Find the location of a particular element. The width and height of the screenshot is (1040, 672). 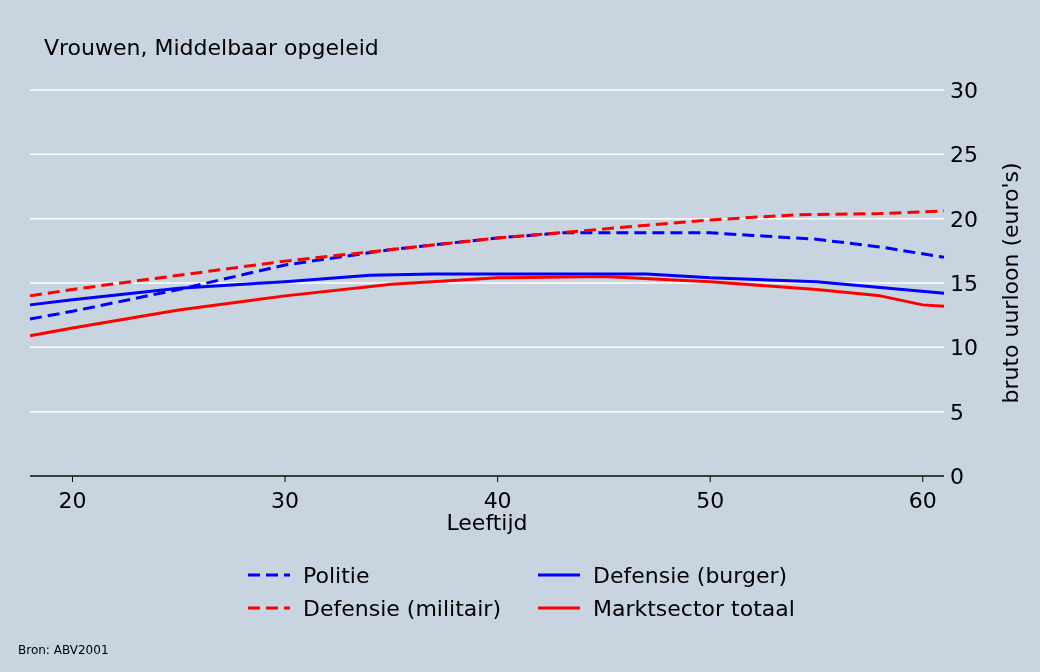

y-tick-label: 0 is located at coordinates (957, 476).